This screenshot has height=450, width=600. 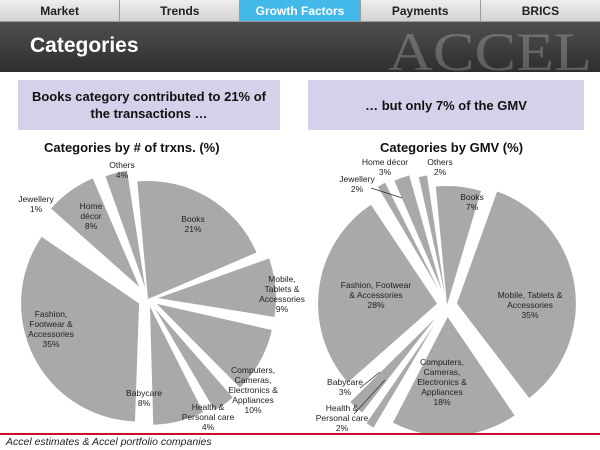 What do you see at coordinates (386, 193) in the screenshot?
I see `pie2-leader-jewellery` at bounding box center [386, 193].